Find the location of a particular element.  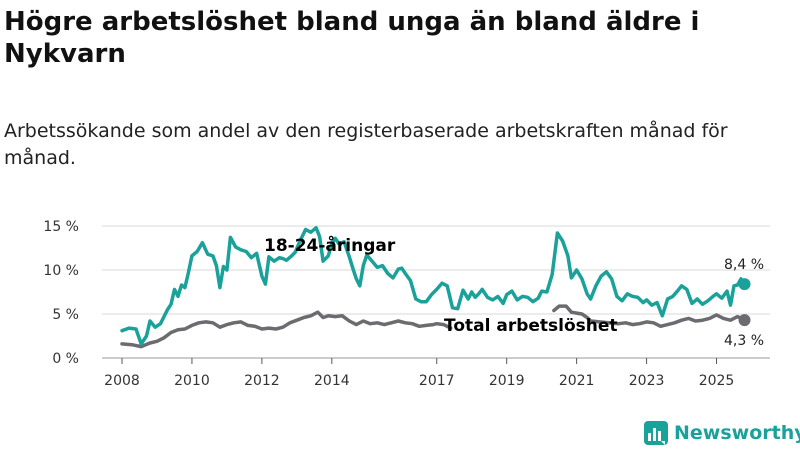

y-axis-ticks: 0 % 5 % 10 % 15 % is located at coordinates (61, 293).